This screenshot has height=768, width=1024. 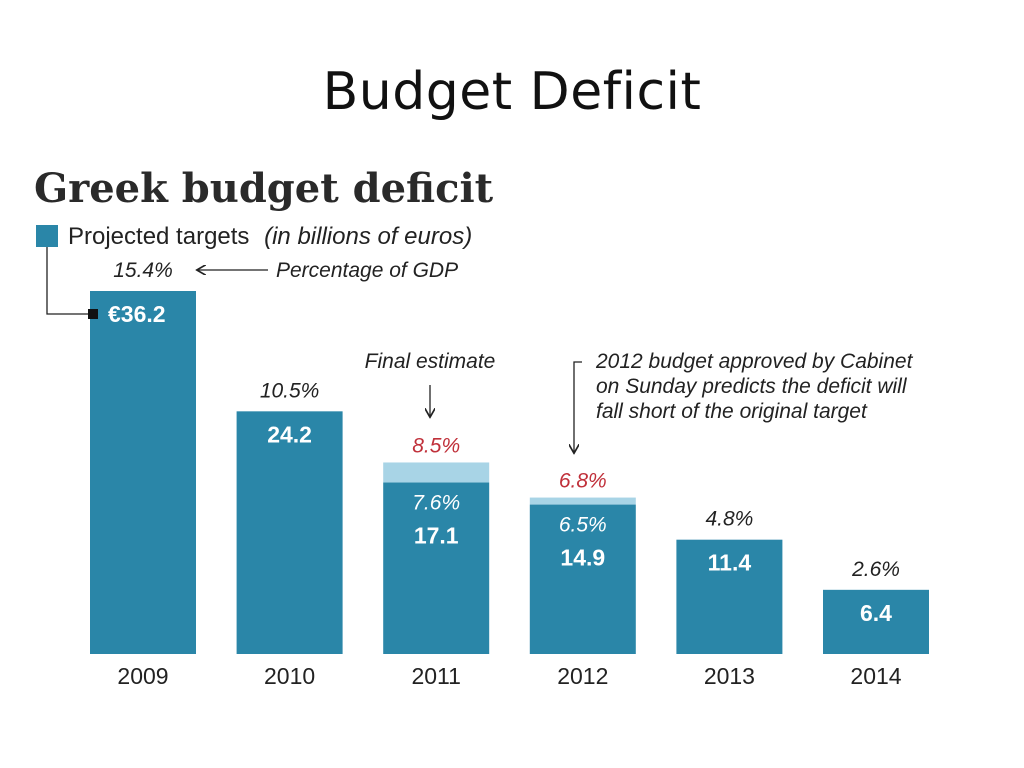 What do you see at coordinates (729, 676) in the screenshot?
I see `x-tick-label-2013: 2013` at bounding box center [729, 676].